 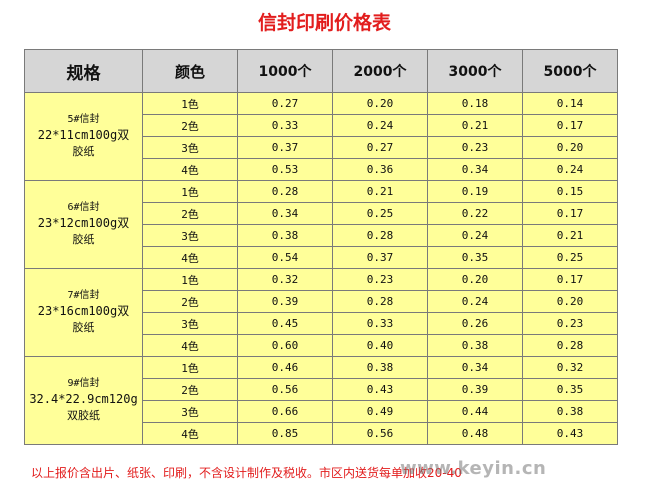 What do you see at coordinates (285, 257) in the screenshot?
I see `price-cell: 0.54` at bounding box center [285, 257].